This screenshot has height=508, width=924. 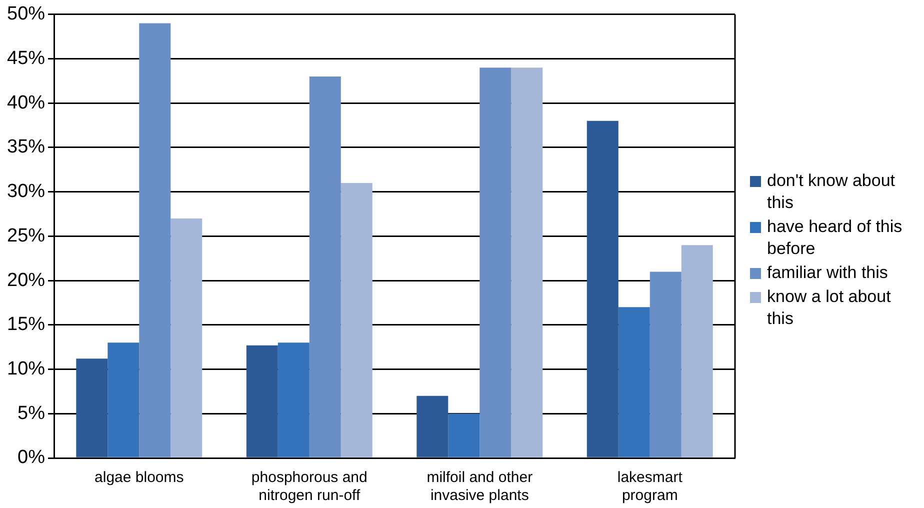 What do you see at coordinates (26, 325) in the screenshot?
I see `y-tick-label: 15%` at bounding box center [26, 325].